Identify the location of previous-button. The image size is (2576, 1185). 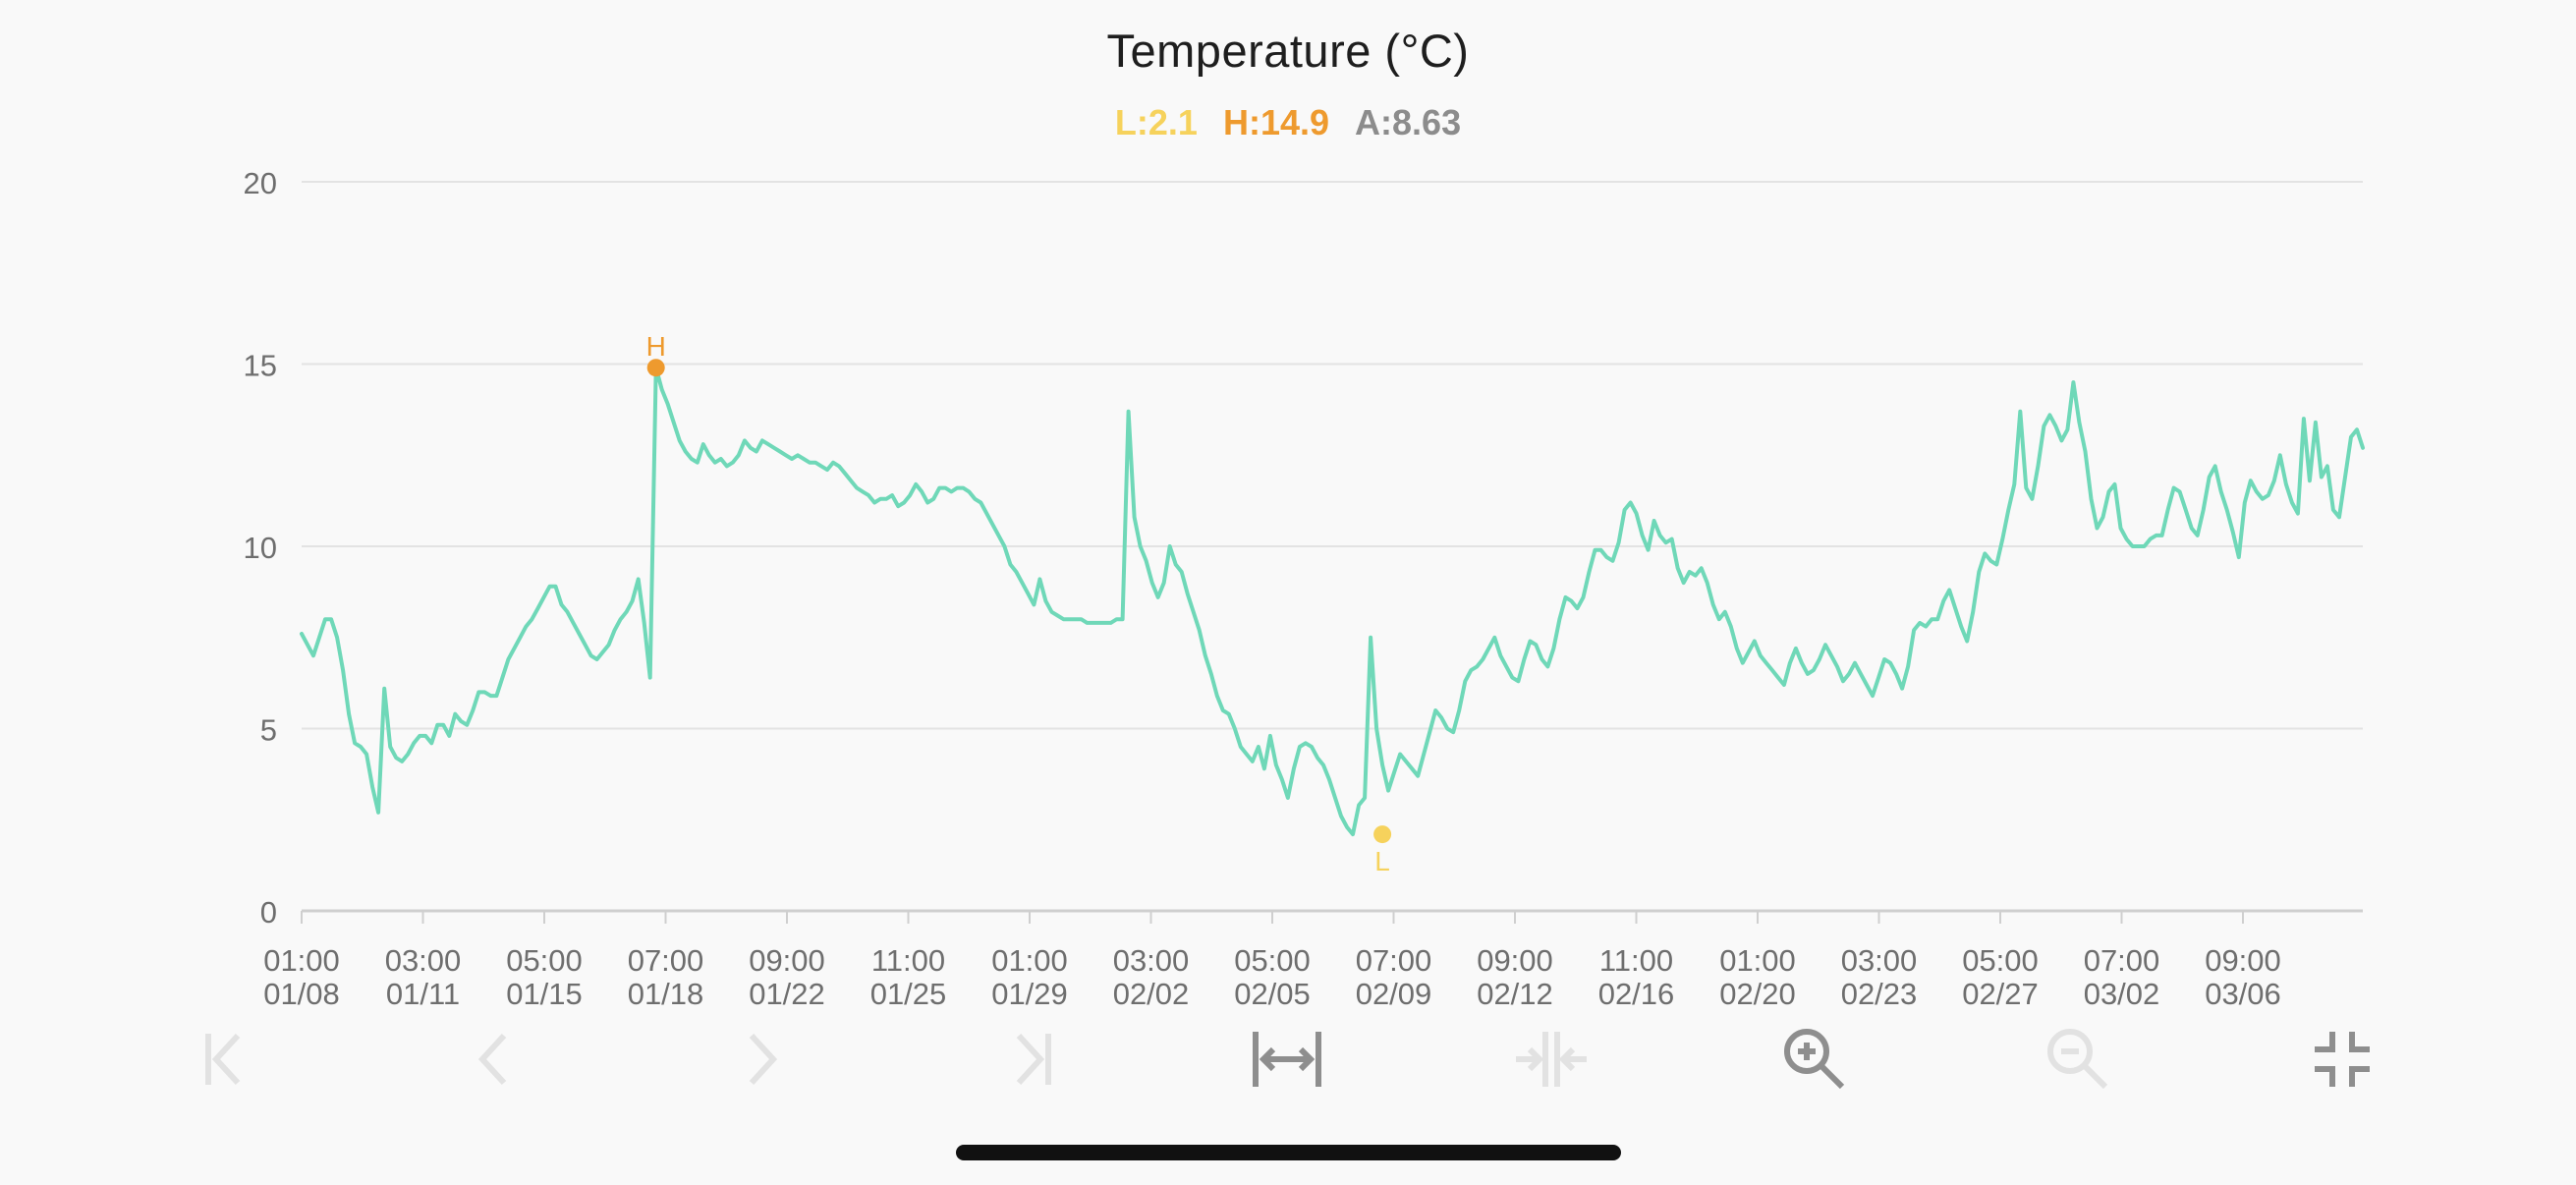
(496, 1060).